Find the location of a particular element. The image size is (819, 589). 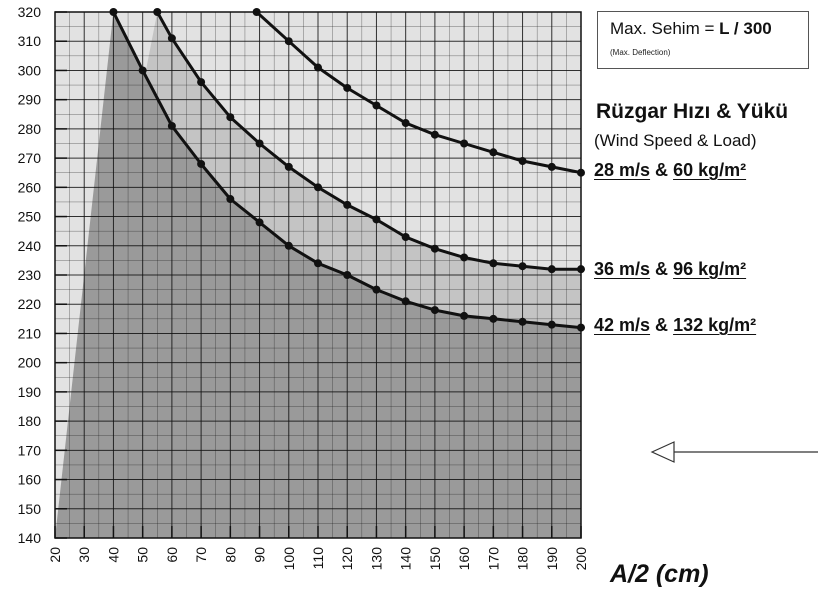

y-tick-label: 280 is located at coordinates (30, 129).